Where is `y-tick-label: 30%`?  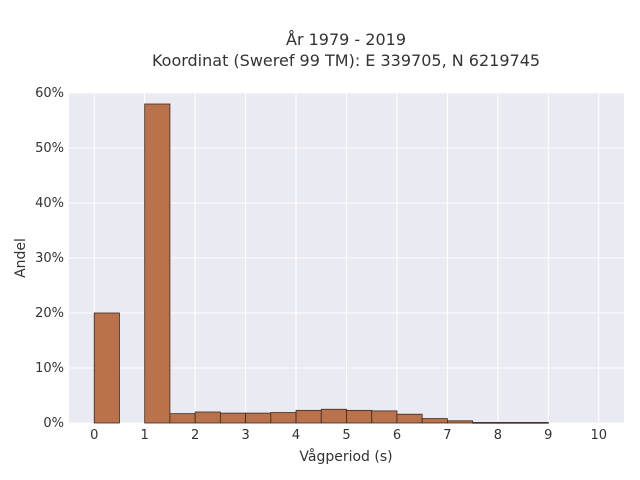
y-tick-label: 30% is located at coordinates (49, 258).